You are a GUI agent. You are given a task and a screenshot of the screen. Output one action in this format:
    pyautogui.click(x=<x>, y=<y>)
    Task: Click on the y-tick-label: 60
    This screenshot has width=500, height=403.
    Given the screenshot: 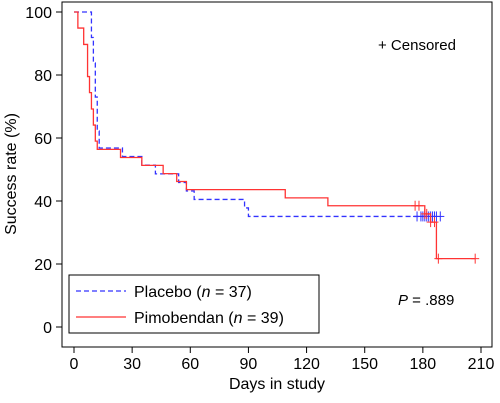 What is the action you would take?
    pyautogui.click(x=43, y=139)
    